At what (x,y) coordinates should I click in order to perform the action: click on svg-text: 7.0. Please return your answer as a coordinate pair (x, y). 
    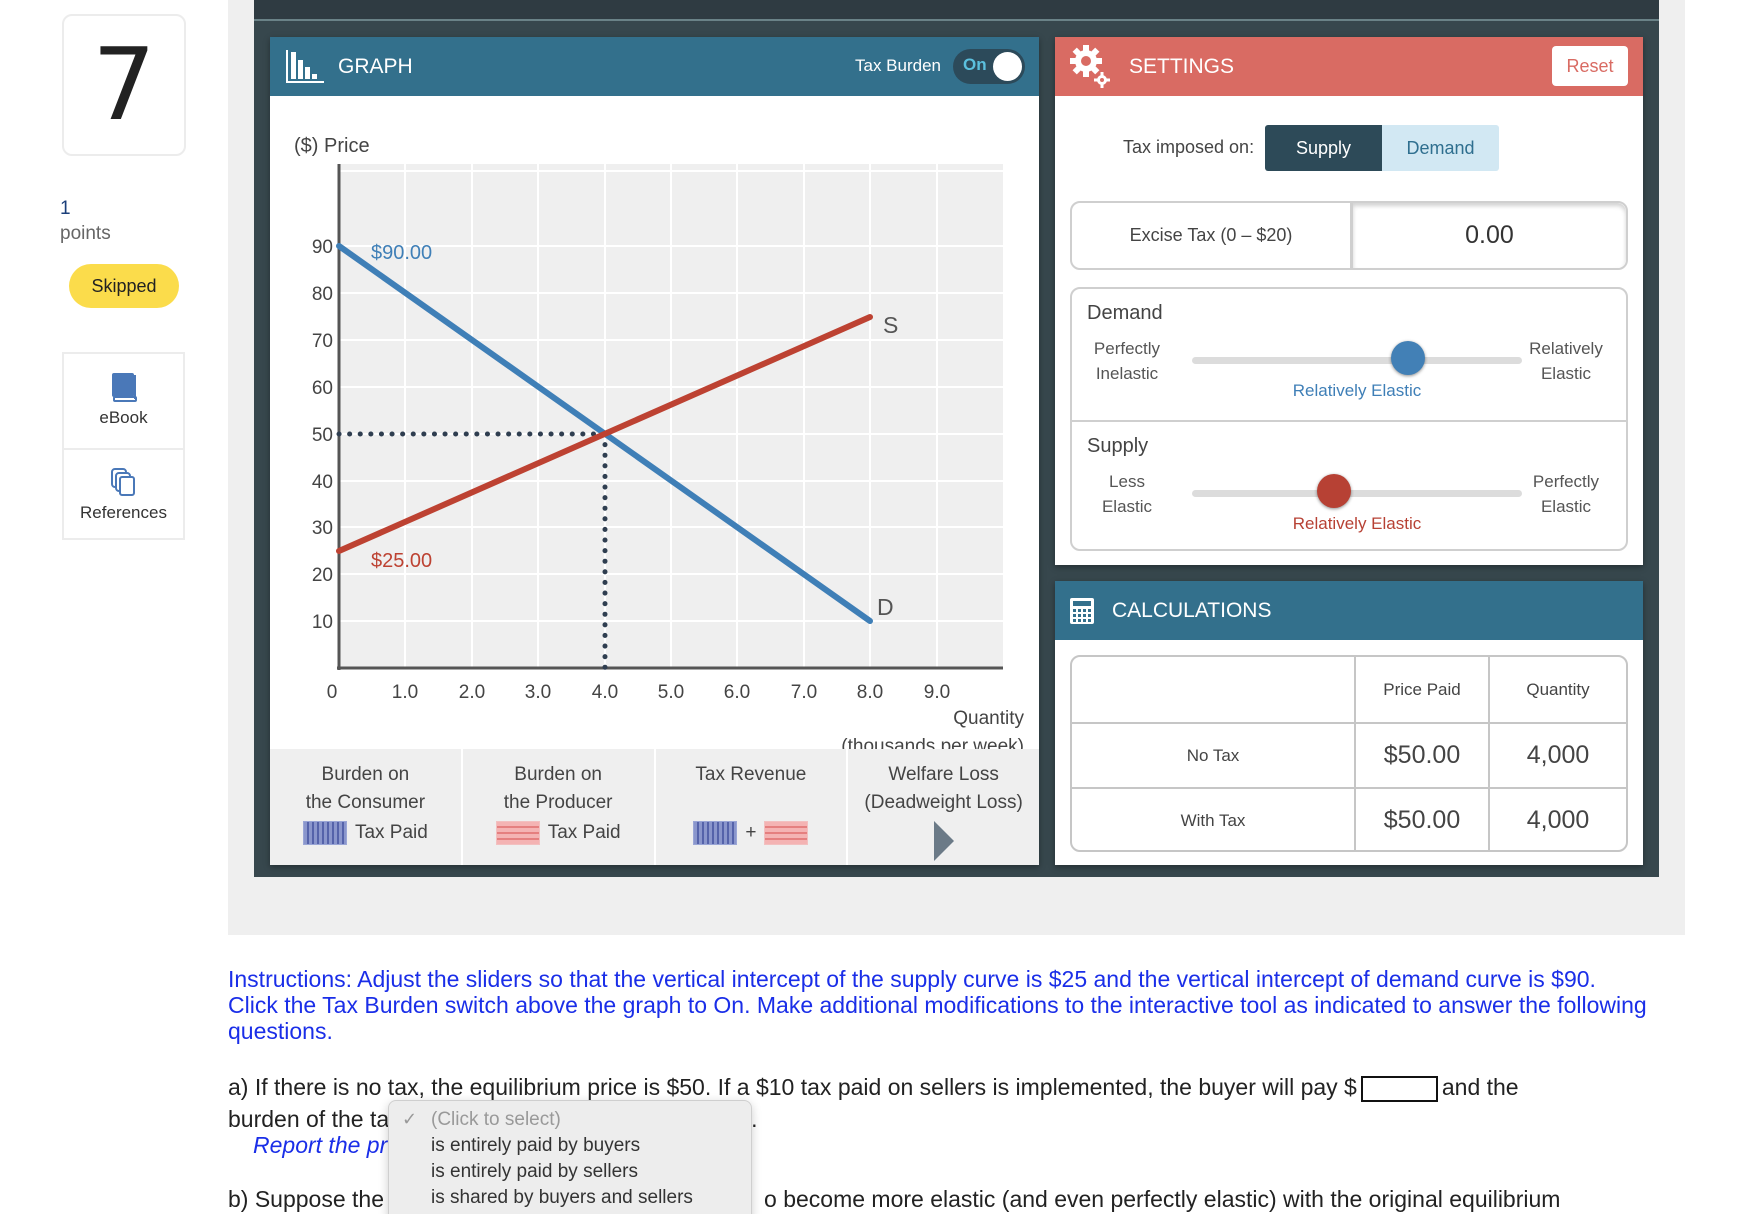
    Looking at the image, I should click on (804, 692).